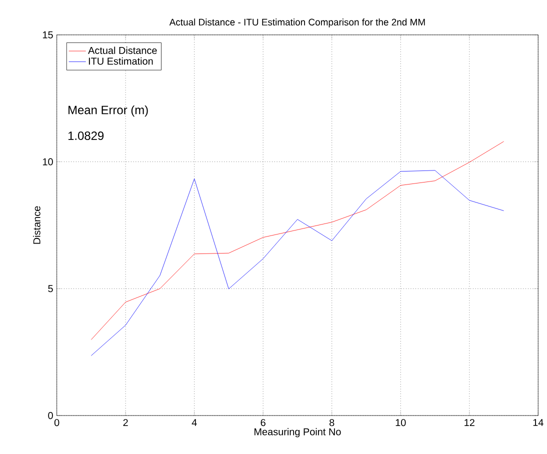 This screenshot has width=547, height=454. What do you see at coordinates (47, 34) in the screenshot?
I see `y-tick-label: 15` at bounding box center [47, 34].